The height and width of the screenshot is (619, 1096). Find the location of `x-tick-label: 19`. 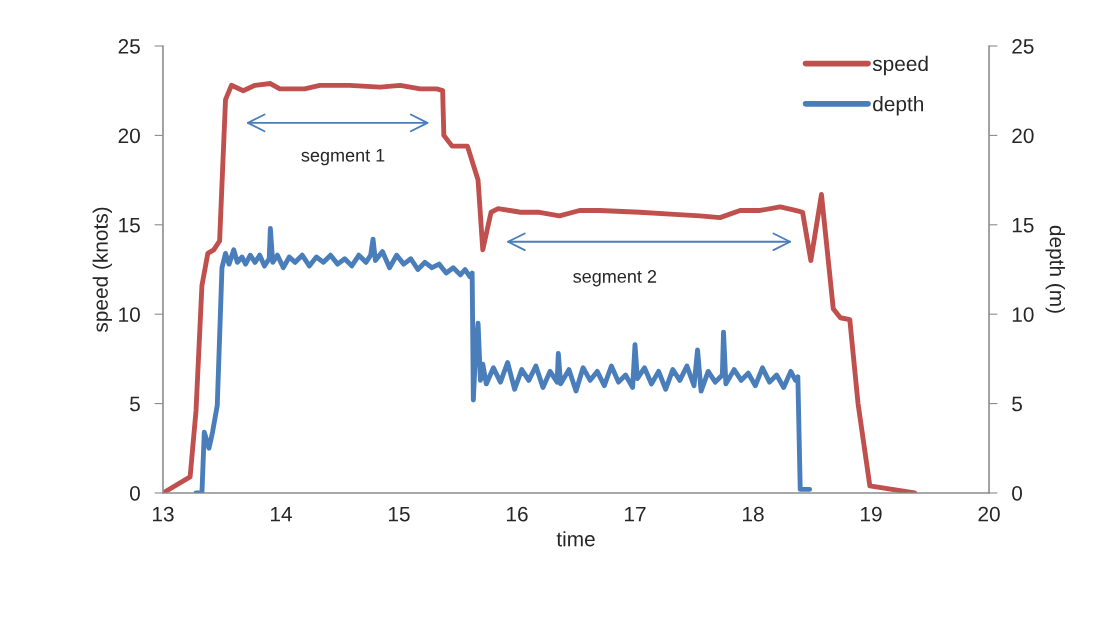

x-tick-label: 19 is located at coordinates (871, 514).